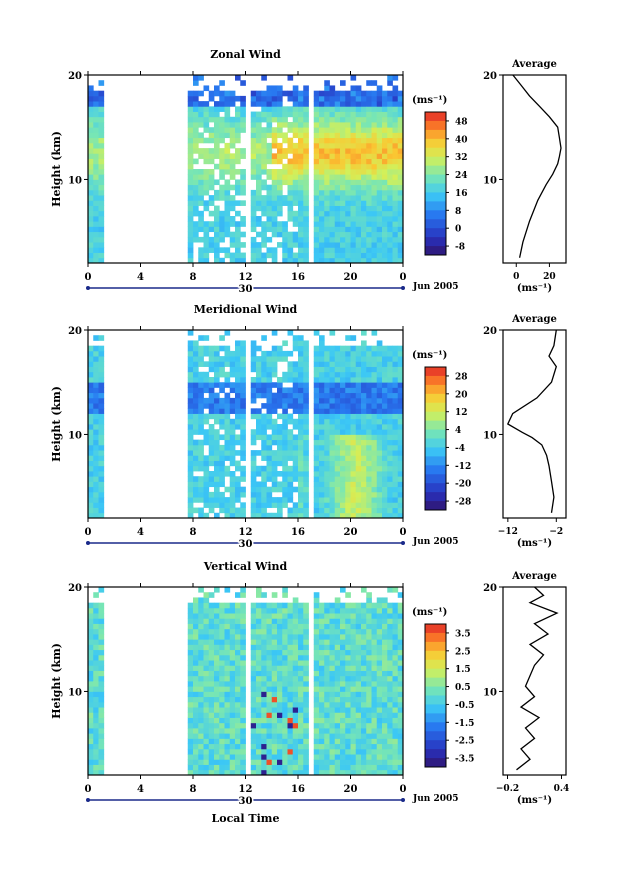  What do you see at coordinates (246, 289) in the screenshot?
I see `day-marker: 30` at bounding box center [246, 289].